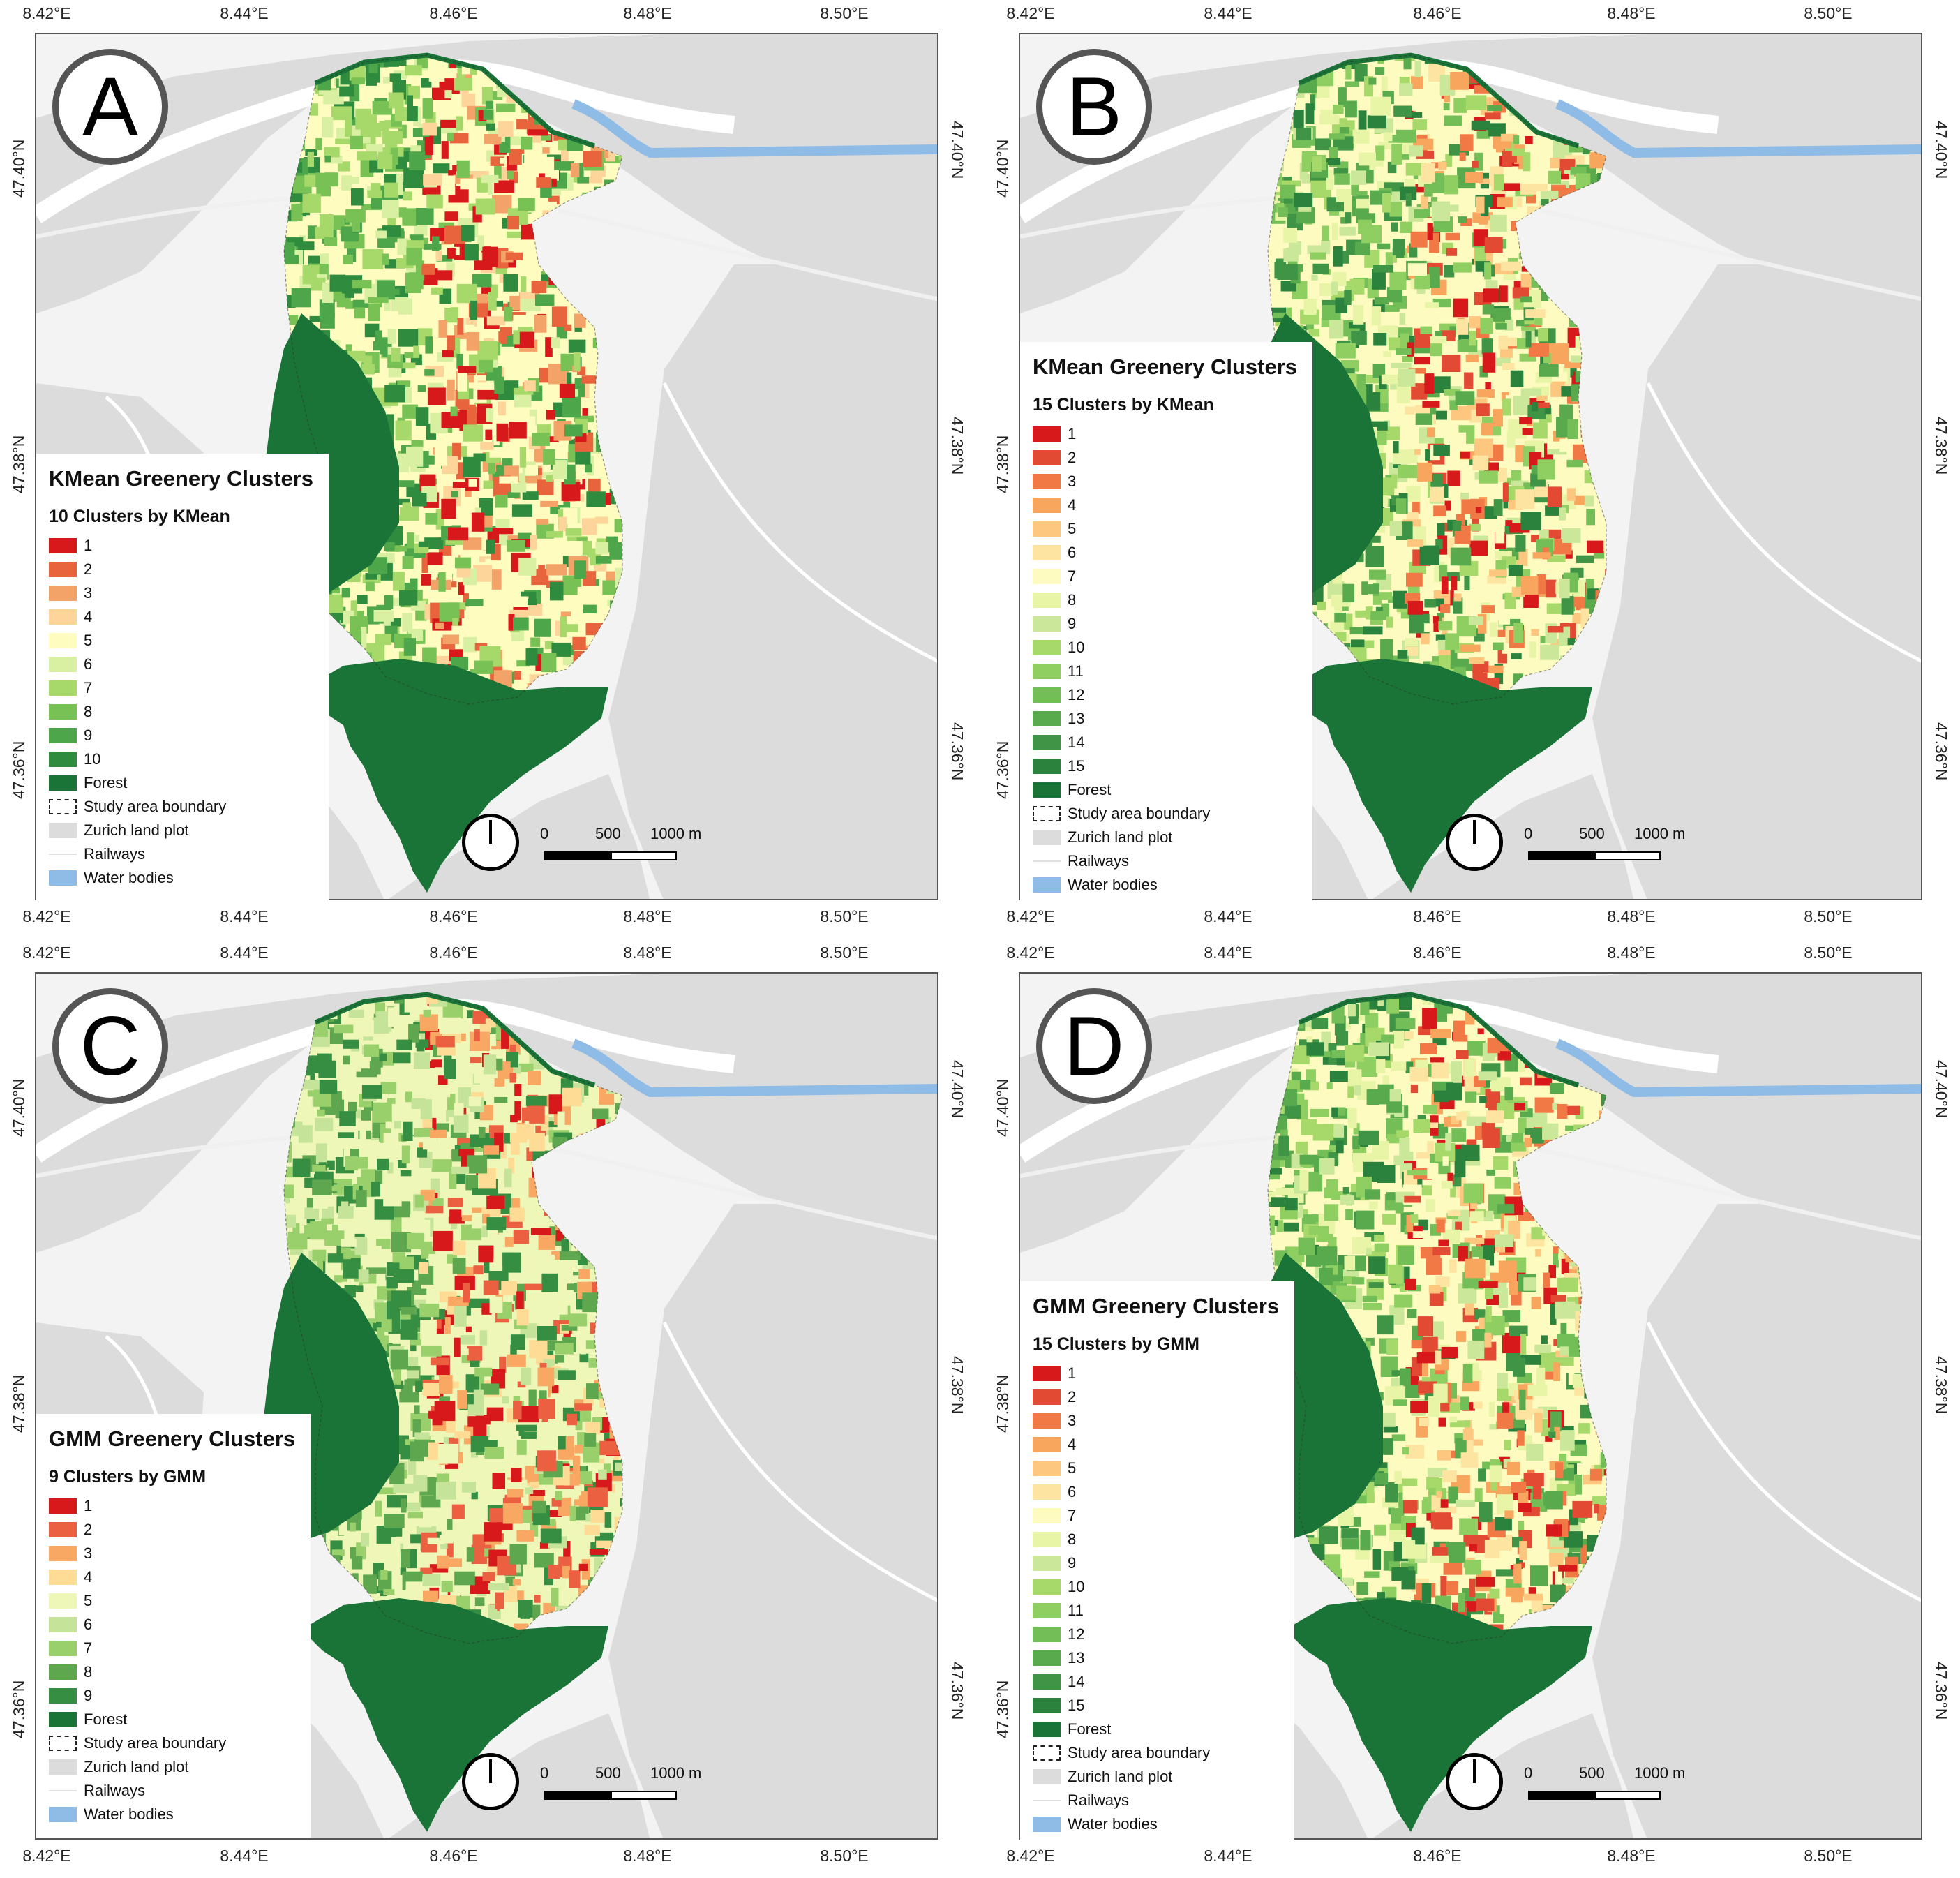 The width and height of the screenshot is (1960, 1878). I want to click on scale-label-mid: 500, so click(608, 1773).